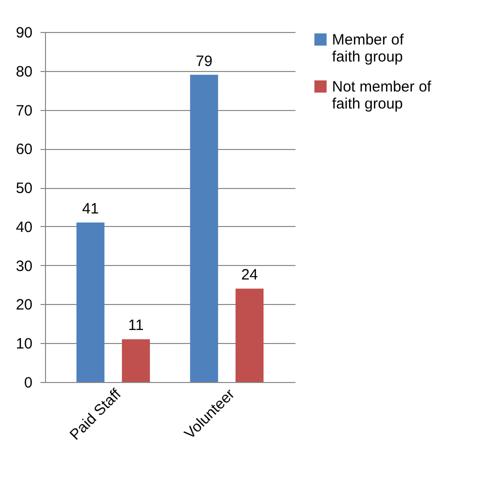  What do you see at coordinates (24, 344) in the screenshot?
I see `y-tick-label: 10` at bounding box center [24, 344].